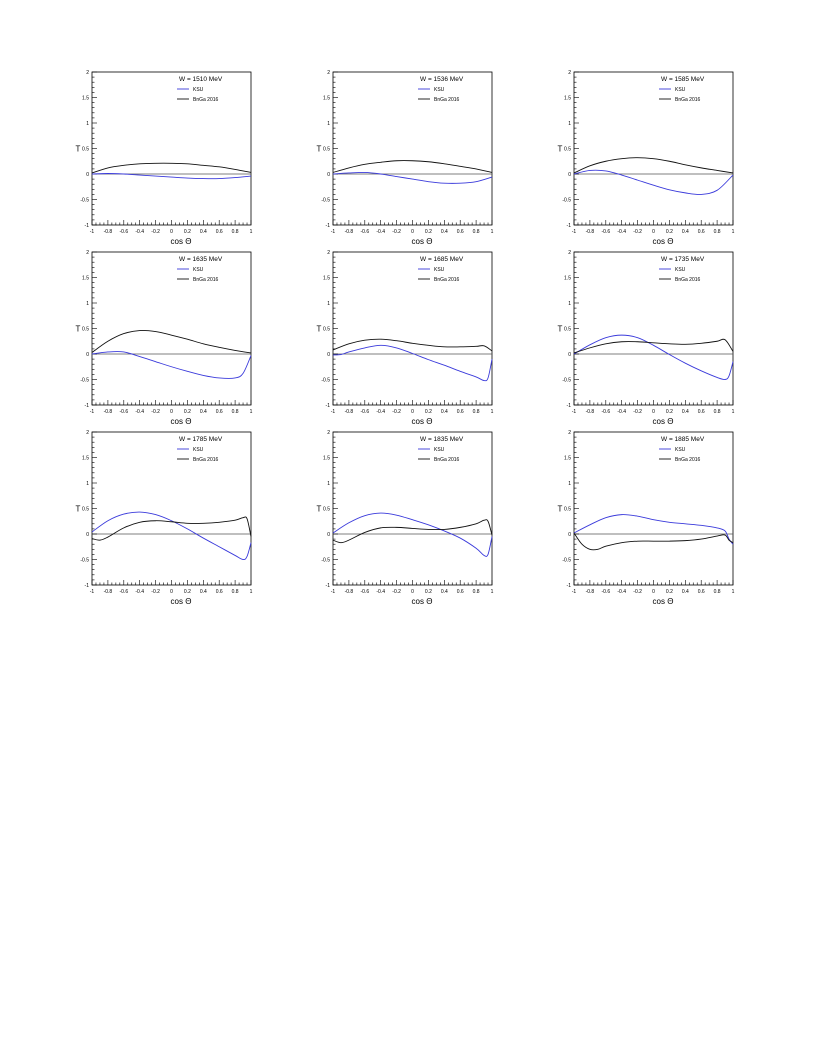 This screenshot has height=1056, width=816. I want to click on panel-title: W = 1785 MeV, so click(201, 439).